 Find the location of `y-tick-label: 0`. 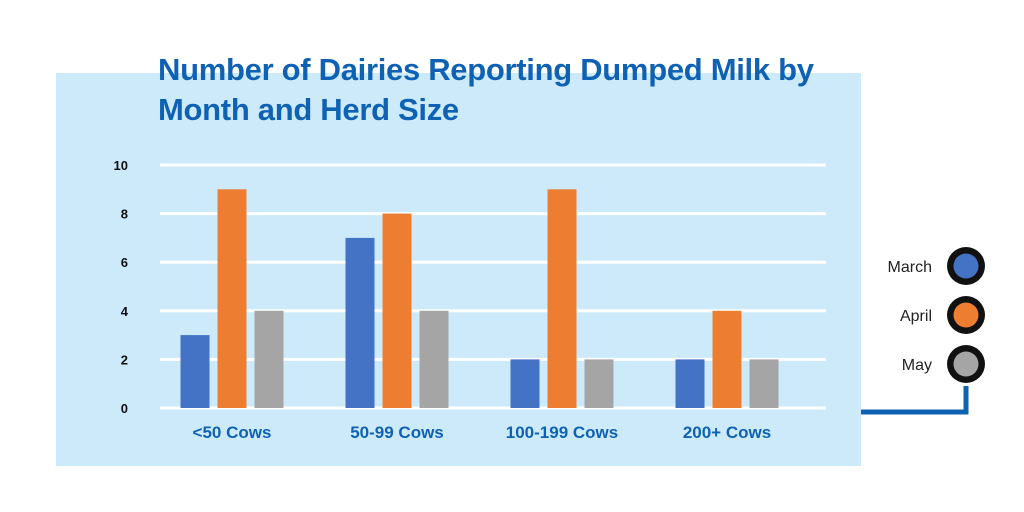

y-tick-label: 0 is located at coordinates (124, 408).